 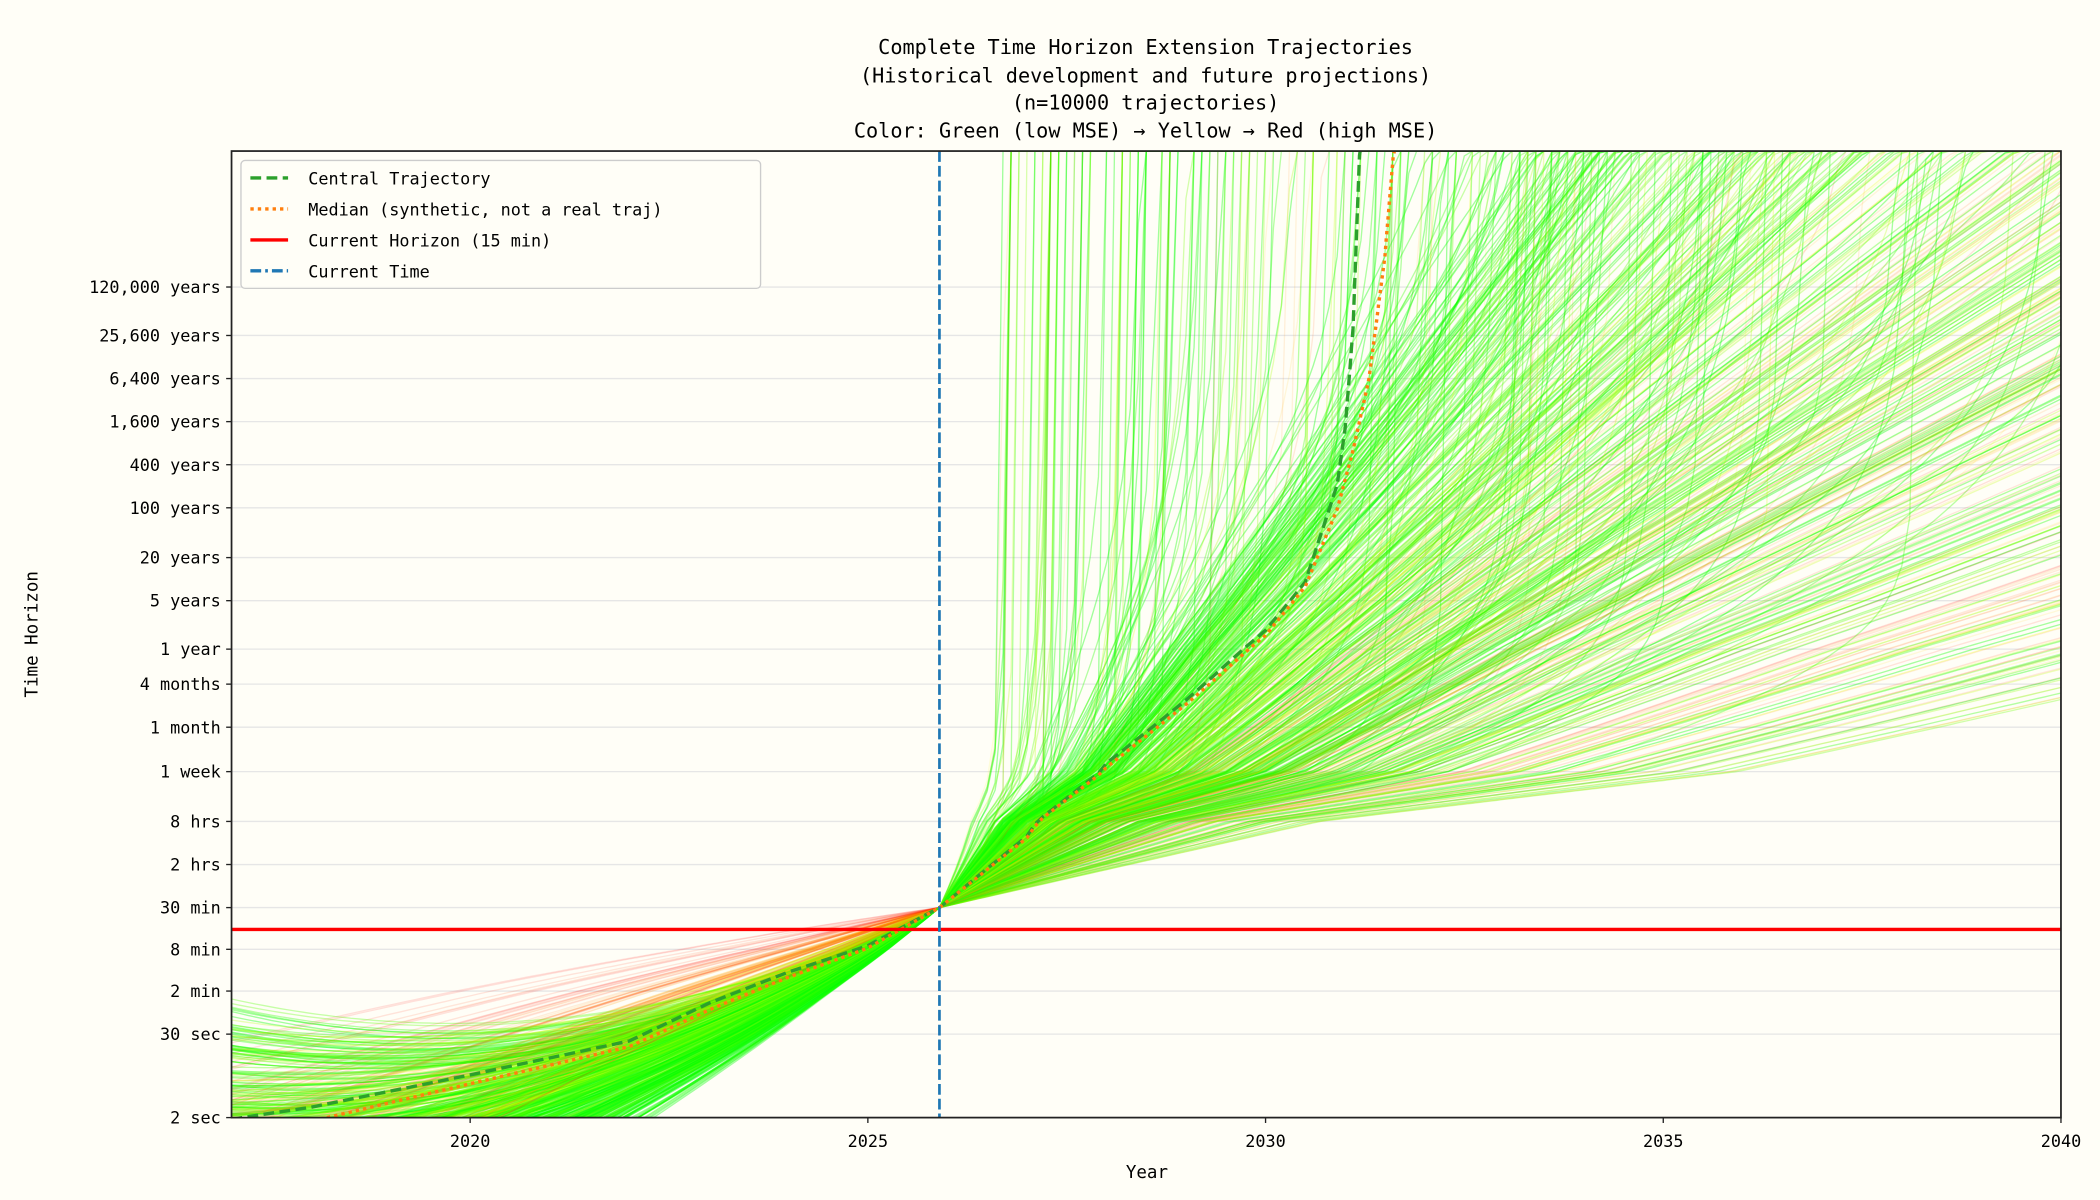 What do you see at coordinates (195, 991) in the screenshot?
I see `y-tick-label: 2 min` at bounding box center [195, 991].